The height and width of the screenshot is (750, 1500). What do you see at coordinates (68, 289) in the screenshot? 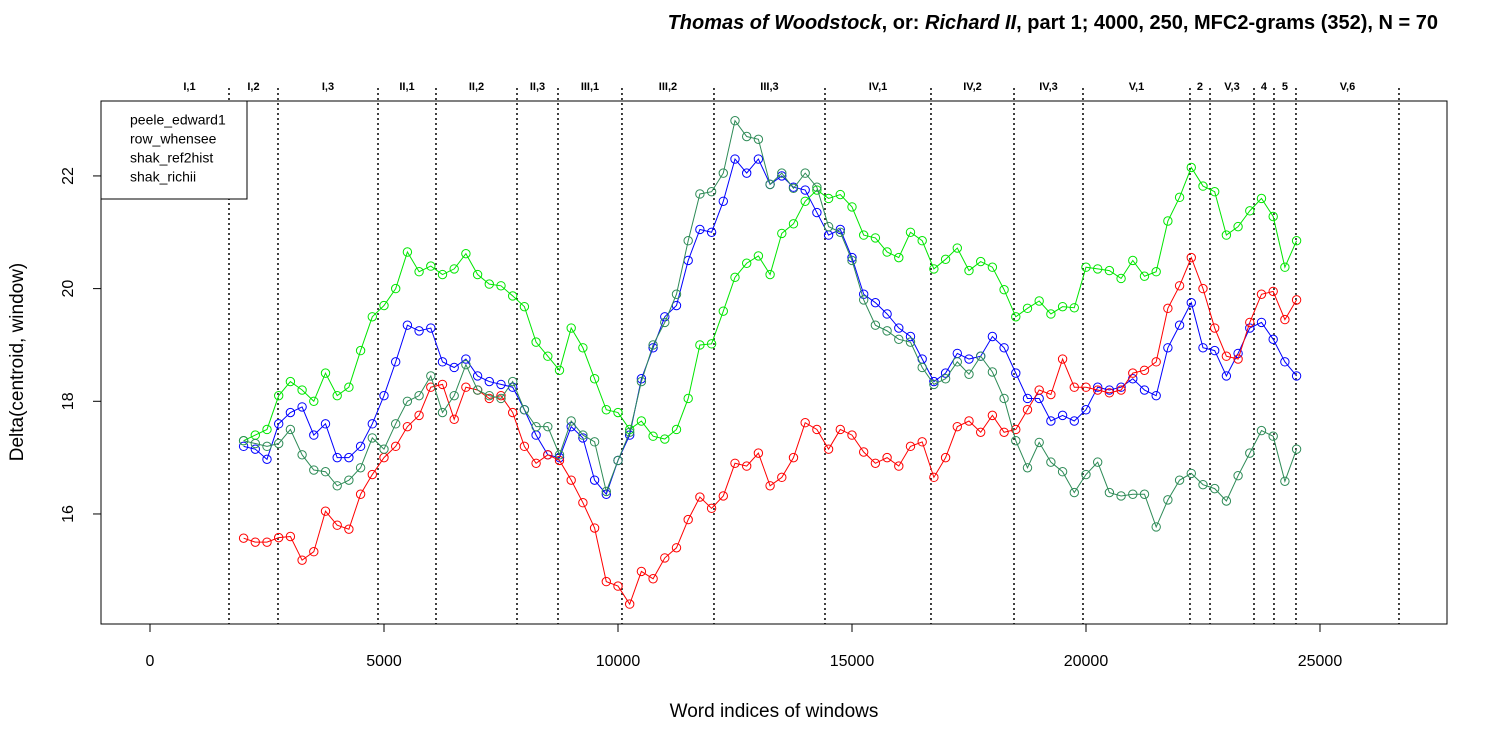
I see `y-tick-label: 20` at bounding box center [68, 289].